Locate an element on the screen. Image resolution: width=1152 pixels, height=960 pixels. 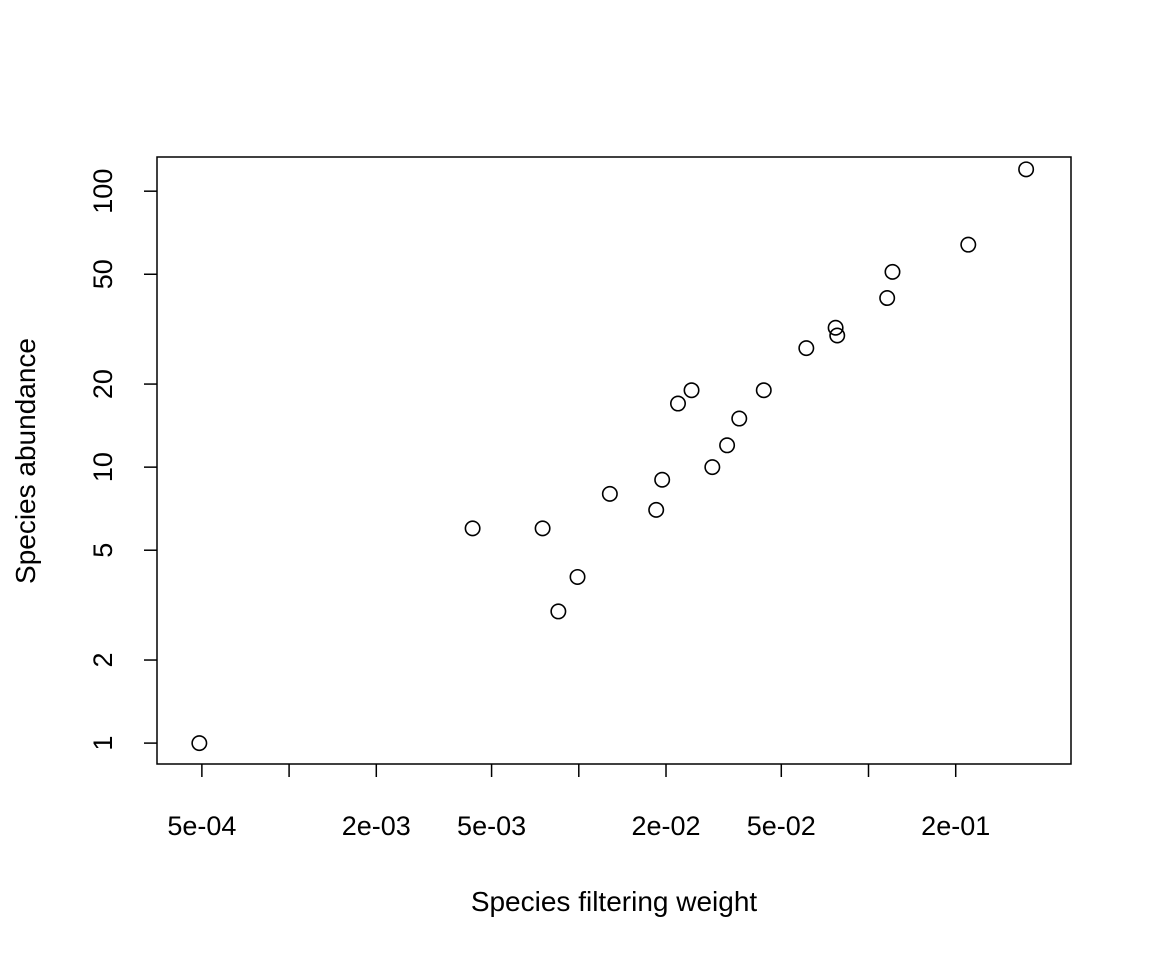
y-tick-label-5: 50 is located at coordinates (103, 274).